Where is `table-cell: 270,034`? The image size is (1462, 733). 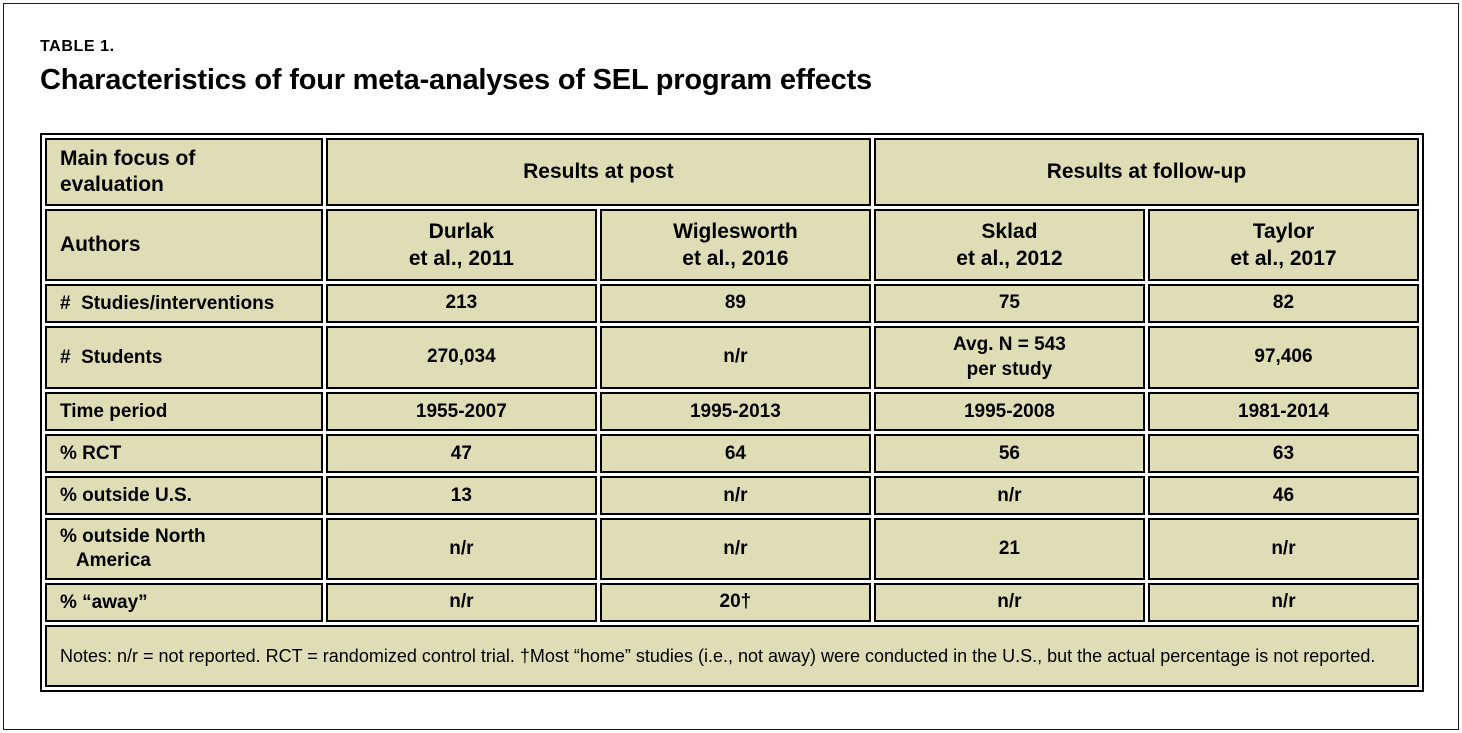 table-cell: 270,034 is located at coordinates (461, 358).